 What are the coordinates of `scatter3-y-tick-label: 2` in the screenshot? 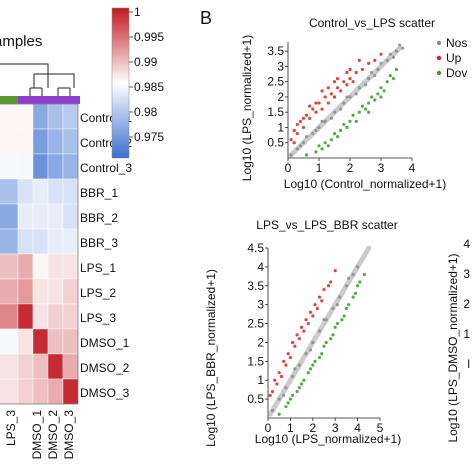 It's located at (466, 304).